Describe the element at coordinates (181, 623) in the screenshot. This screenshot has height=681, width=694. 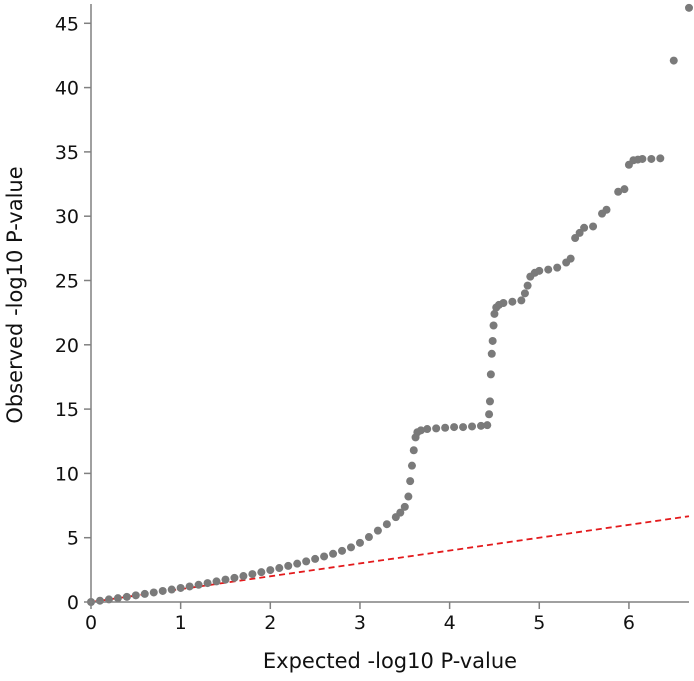
I see `x-tick-label: 1` at that location.